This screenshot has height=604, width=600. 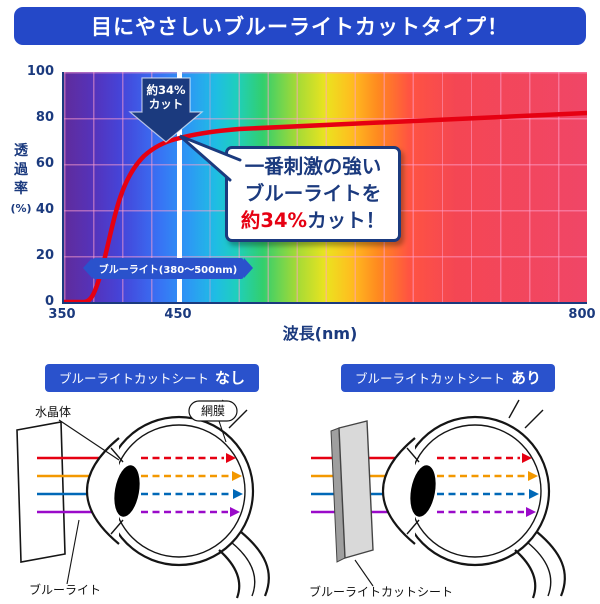 What do you see at coordinates (53, 412) in the screenshot?
I see `lens-label: 水晶体` at bounding box center [53, 412].